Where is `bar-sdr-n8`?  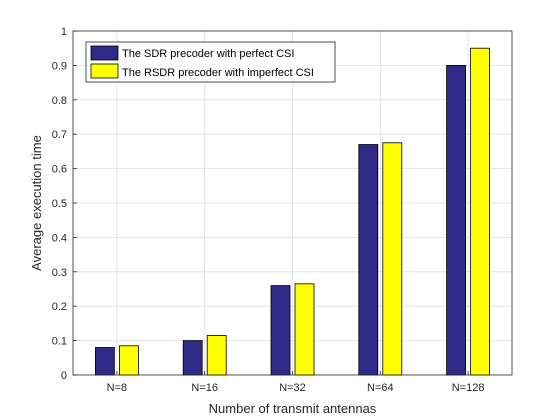 bar-sdr-n8 is located at coordinates (105, 361).